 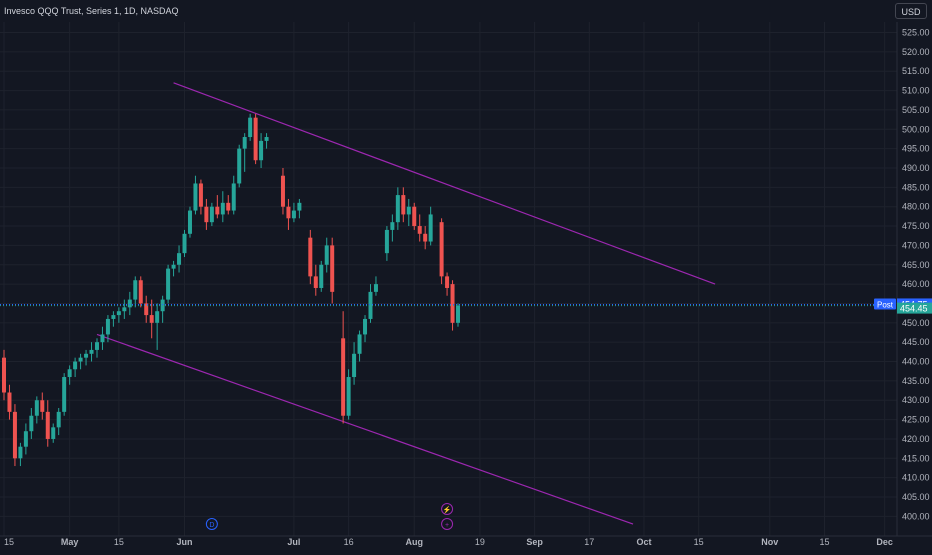 I want to click on price-tick-label: 450.00, so click(x=916, y=323).